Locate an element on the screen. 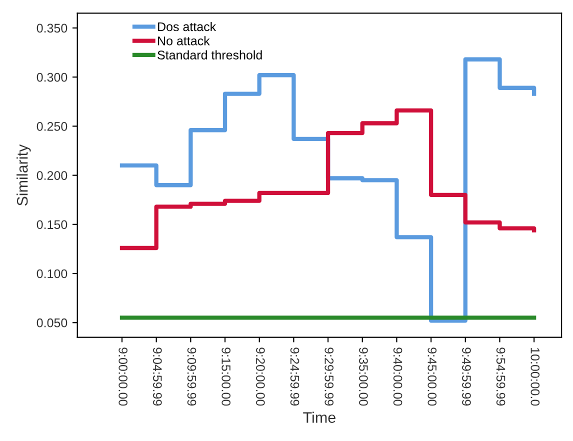  y-tick-label: 0.150 is located at coordinates (52, 225).